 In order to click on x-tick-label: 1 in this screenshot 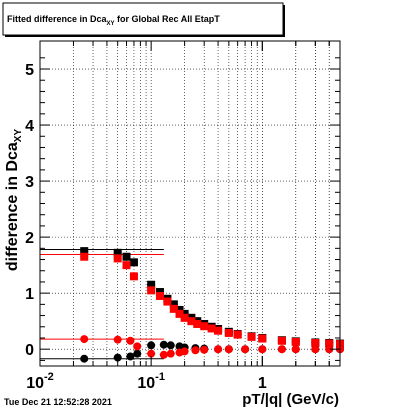, I will do `click(262, 383)`.